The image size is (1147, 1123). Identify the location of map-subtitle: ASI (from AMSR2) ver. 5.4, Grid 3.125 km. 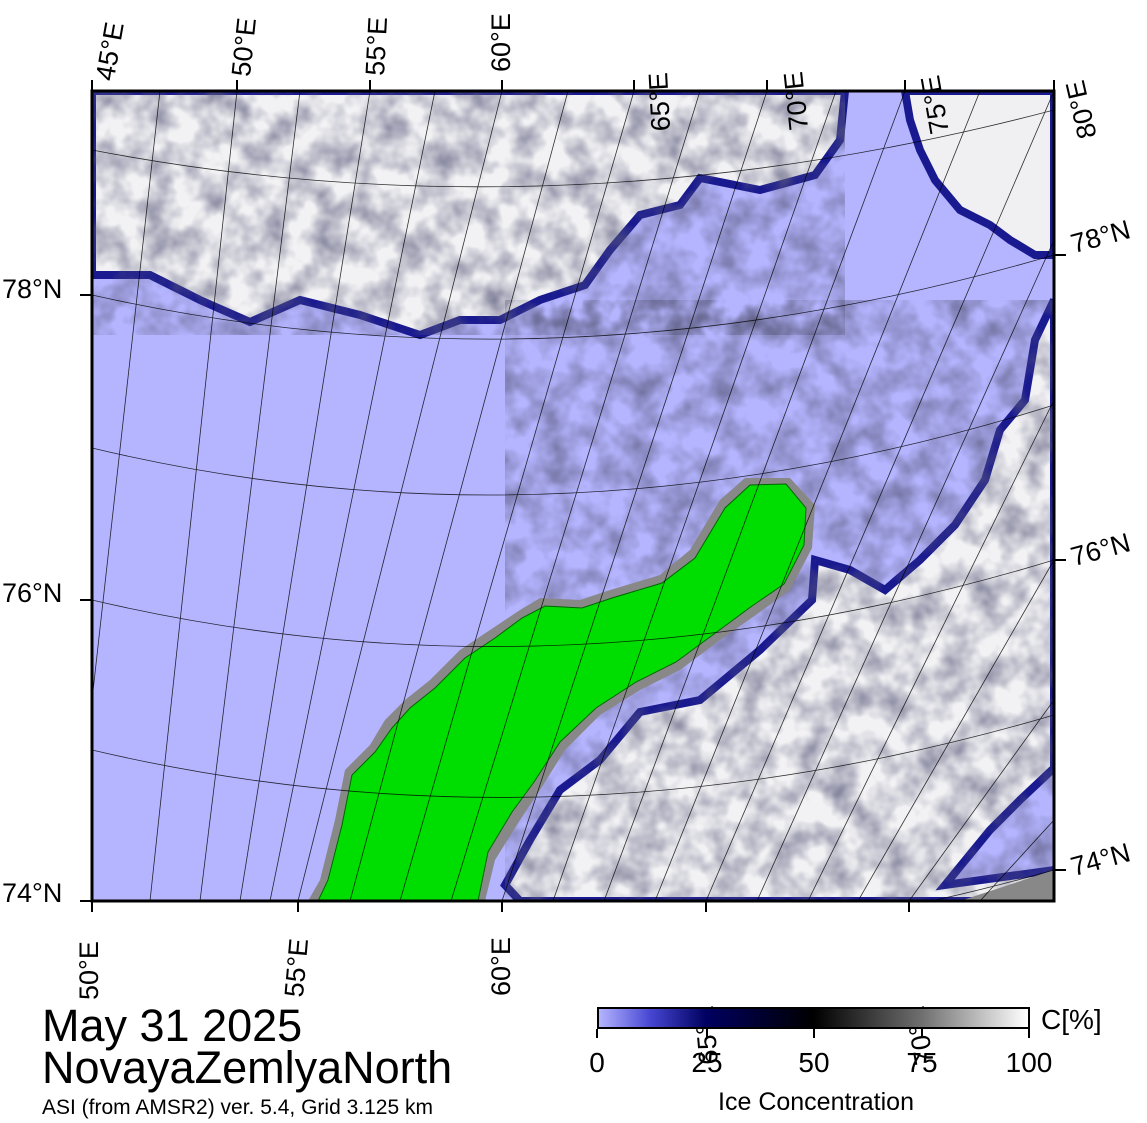
(237, 1107).